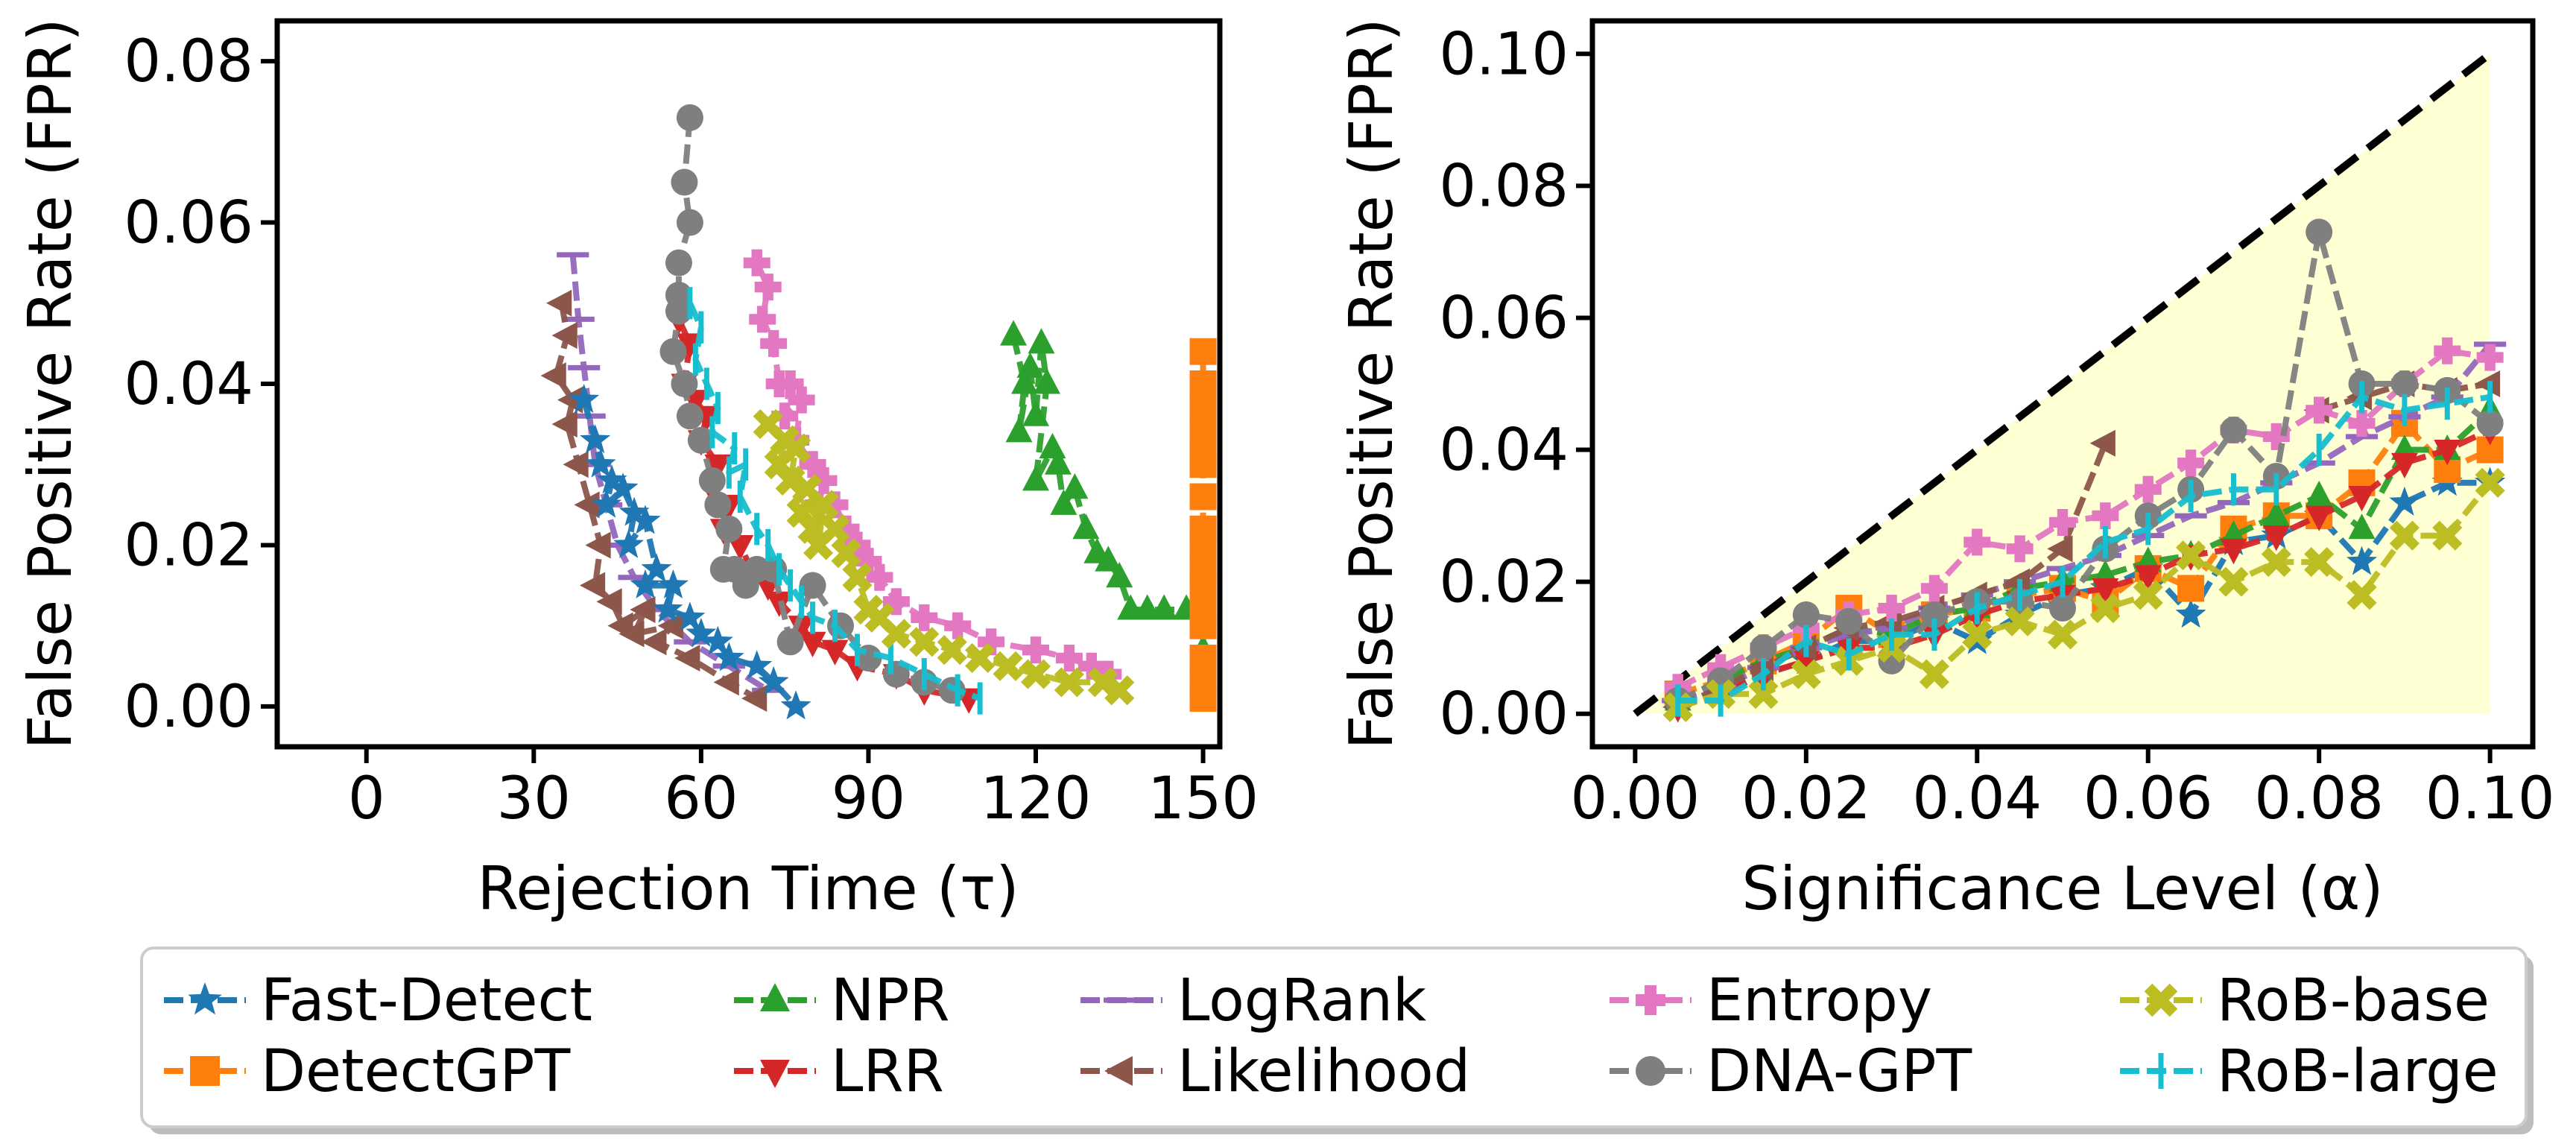 This screenshot has width=2576, height=1144. What do you see at coordinates (1203, 798) in the screenshot?
I see `left-x-tick-label: 150` at bounding box center [1203, 798].